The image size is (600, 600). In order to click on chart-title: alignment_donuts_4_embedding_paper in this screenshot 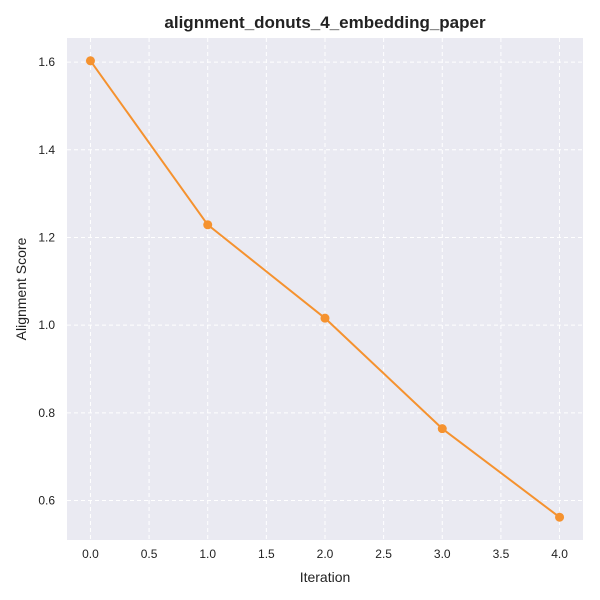, I will do `click(325, 22)`.